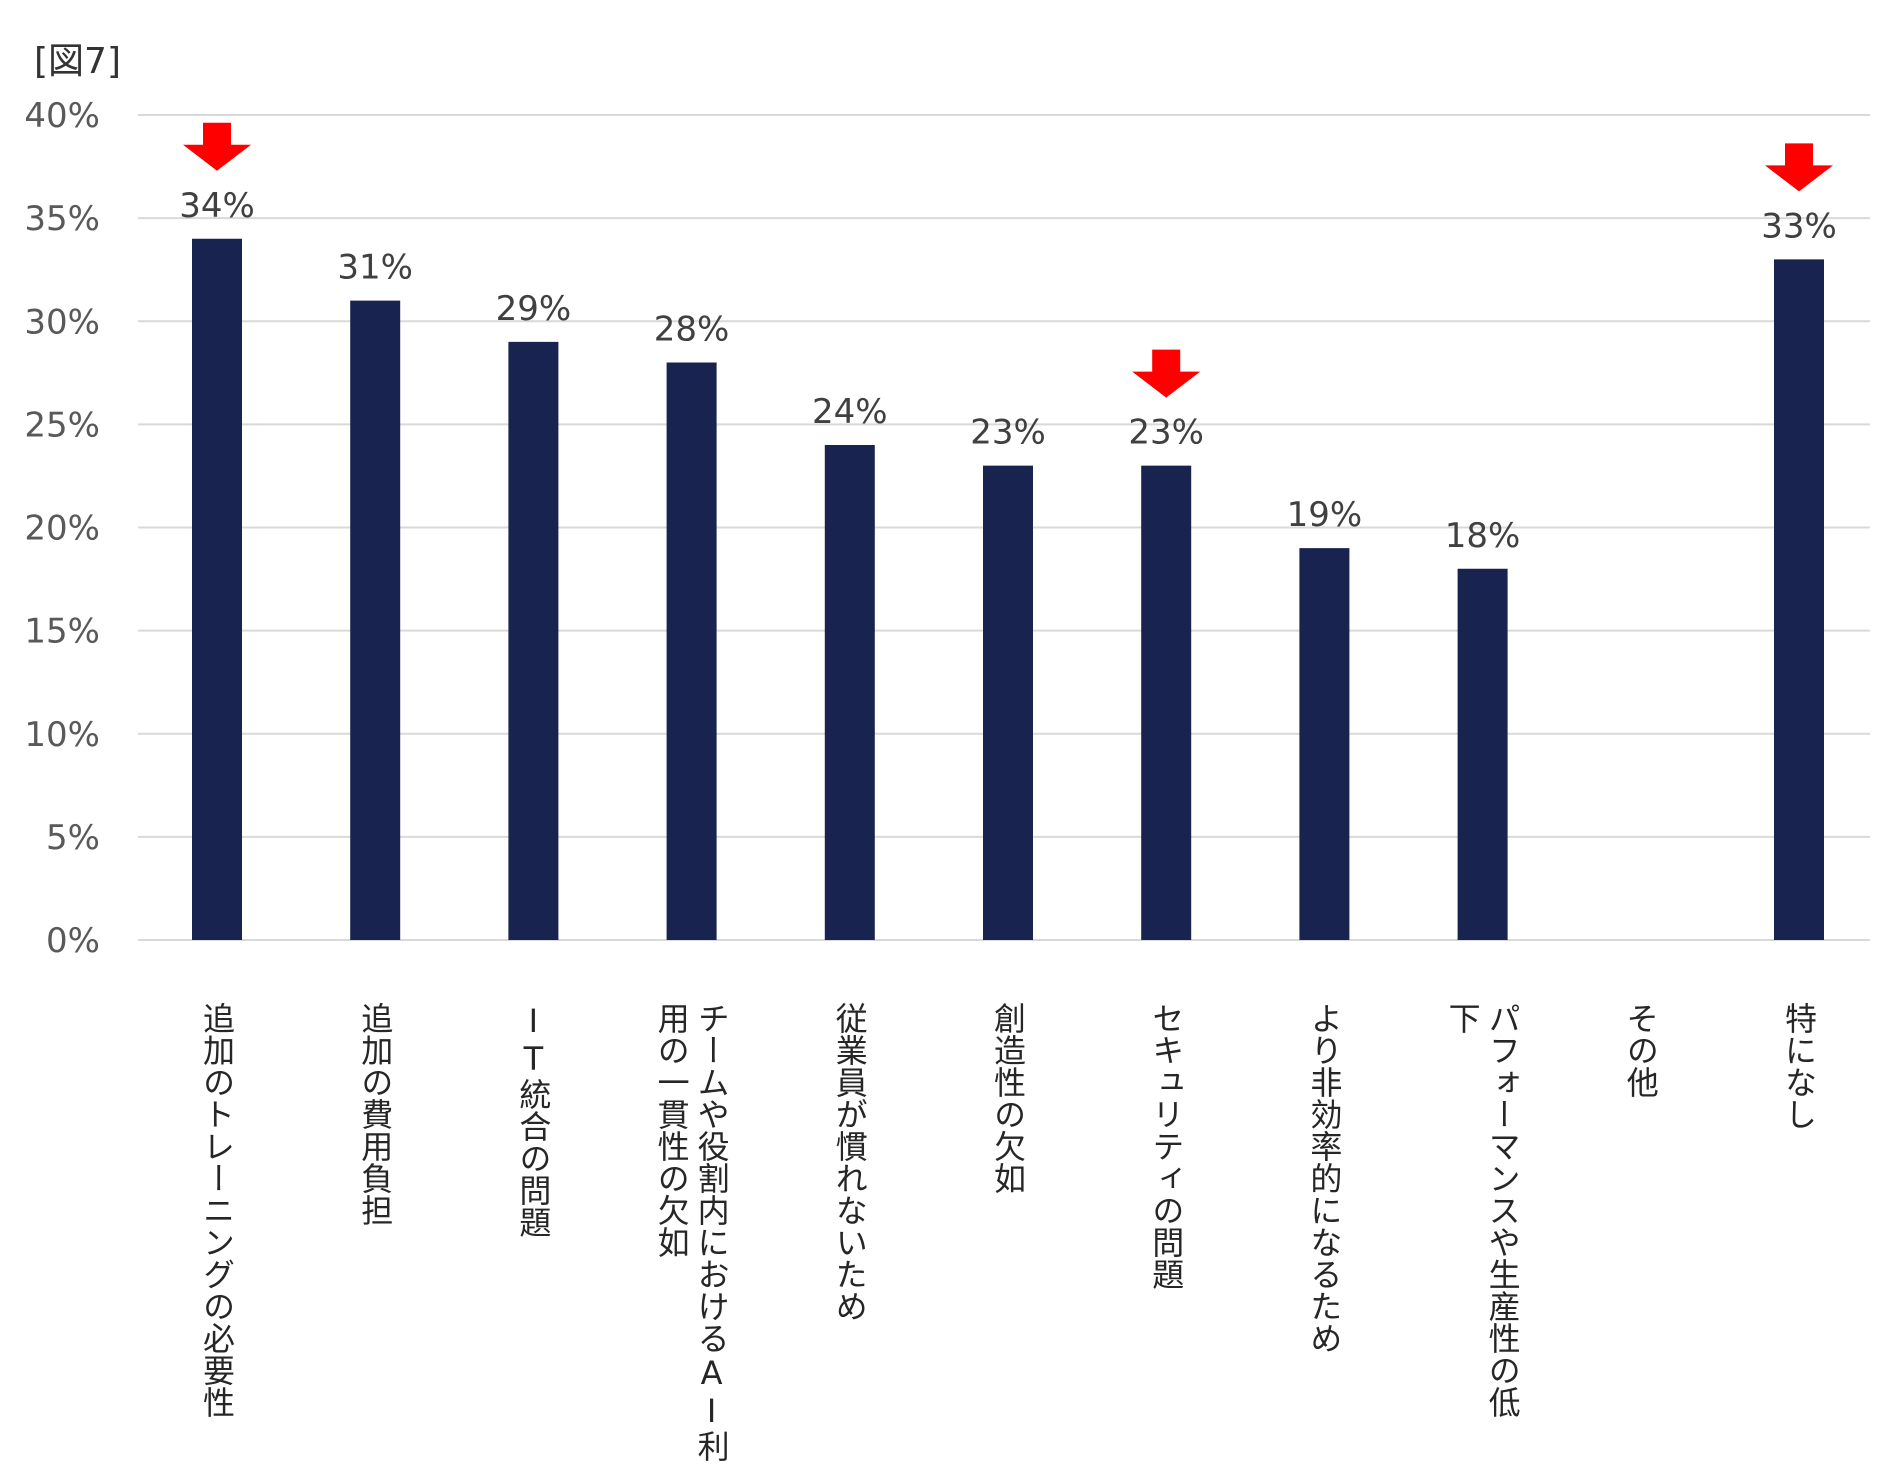  I want to click on category-label: 創造性の欠如, so click(1008, 1098).